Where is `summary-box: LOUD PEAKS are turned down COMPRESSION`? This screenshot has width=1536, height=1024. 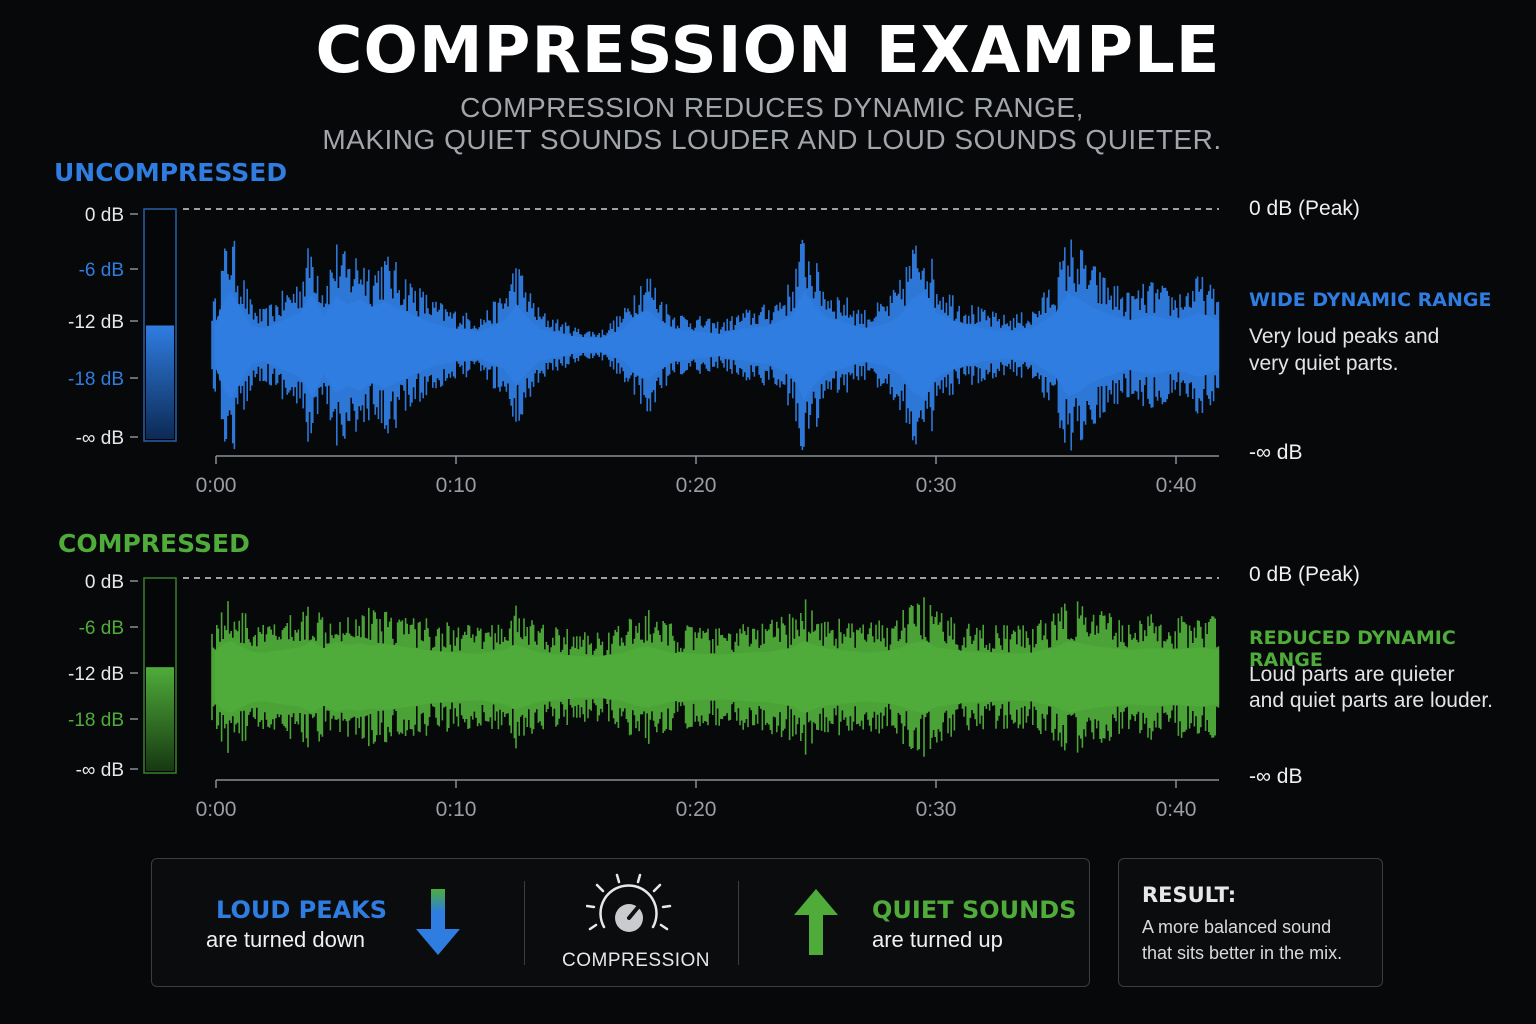
summary-box: LOUD PEAKS are turned down COMPRESSION is located at coordinates (620, 922).